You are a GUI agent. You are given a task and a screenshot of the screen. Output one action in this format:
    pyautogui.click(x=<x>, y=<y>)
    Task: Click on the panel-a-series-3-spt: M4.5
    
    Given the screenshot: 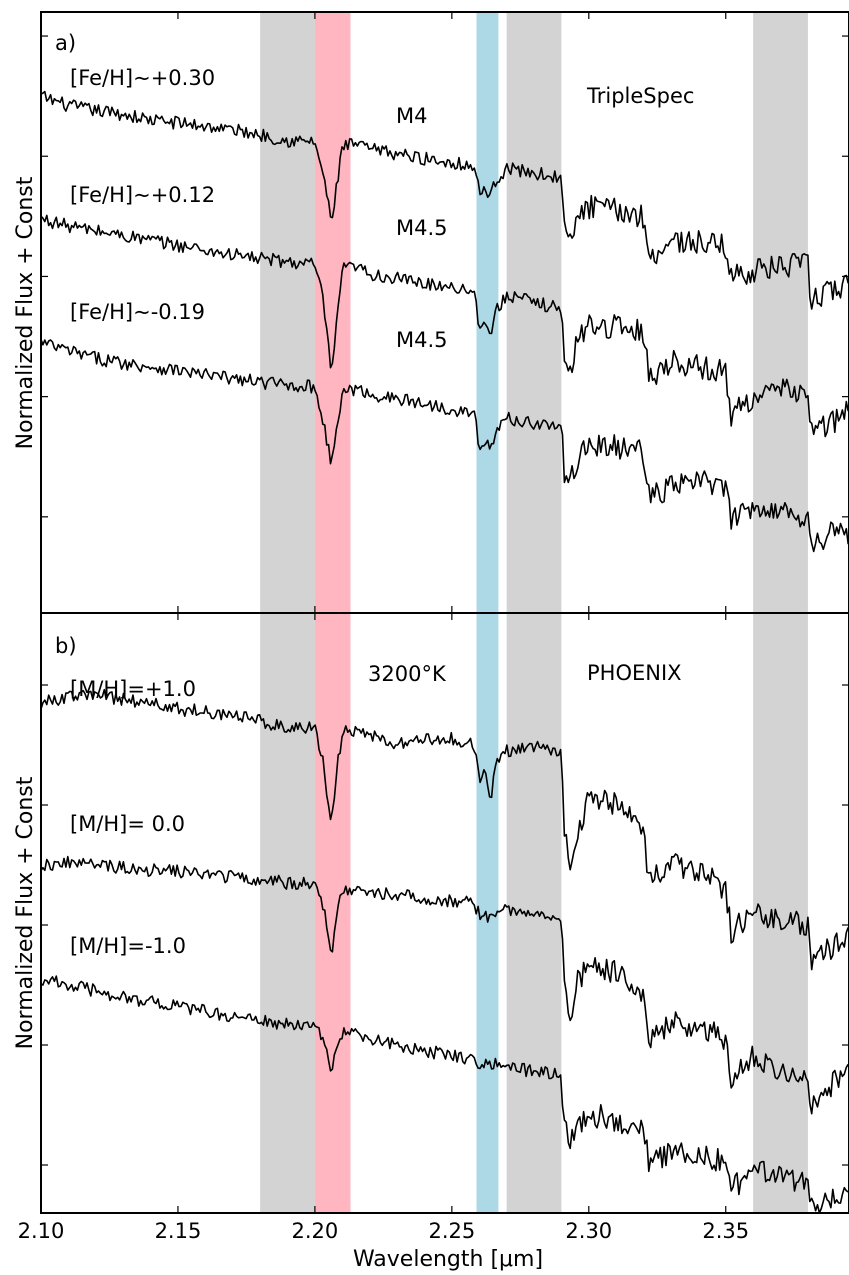 What is the action you would take?
    pyautogui.click(x=422, y=340)
    